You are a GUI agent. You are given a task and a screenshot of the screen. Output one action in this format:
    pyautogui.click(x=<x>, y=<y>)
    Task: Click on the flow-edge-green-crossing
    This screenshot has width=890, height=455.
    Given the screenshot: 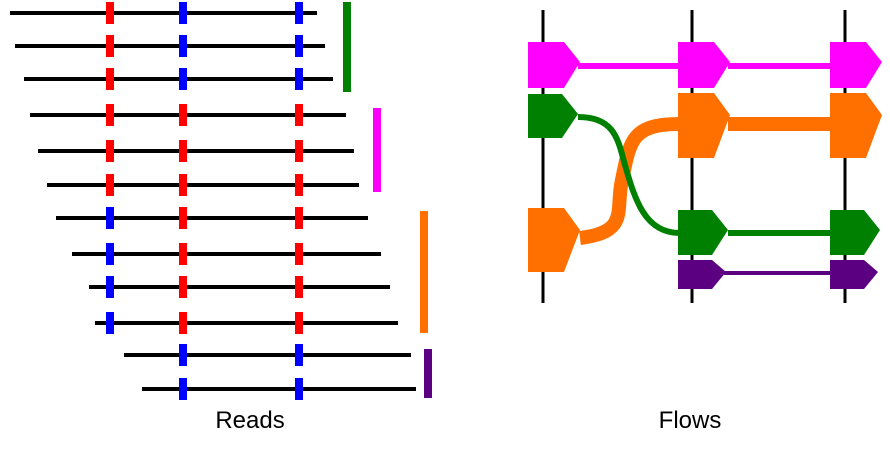 What is the action you would take?
    pyautogui.click(x=629, y=175)
    